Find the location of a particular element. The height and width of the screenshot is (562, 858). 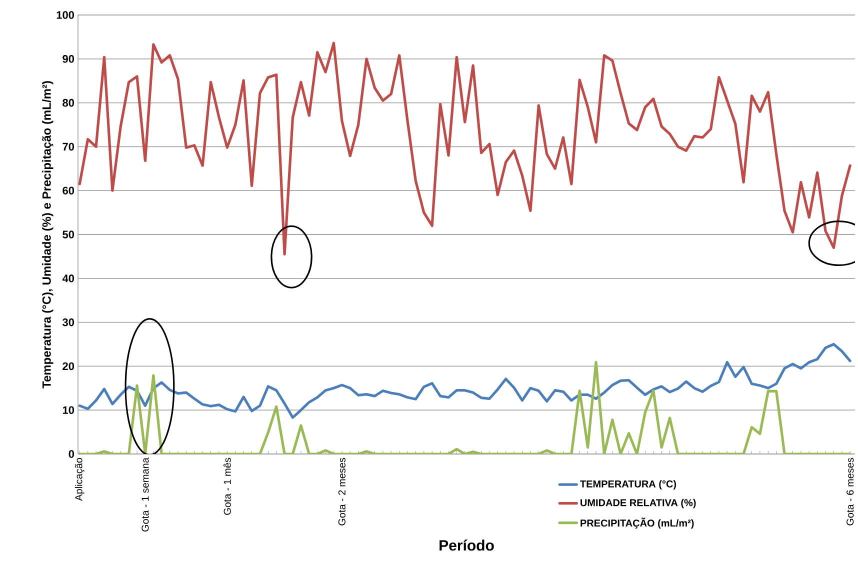

x-tick-label: Gota - 6 meses is located at coordinates (850, 492).